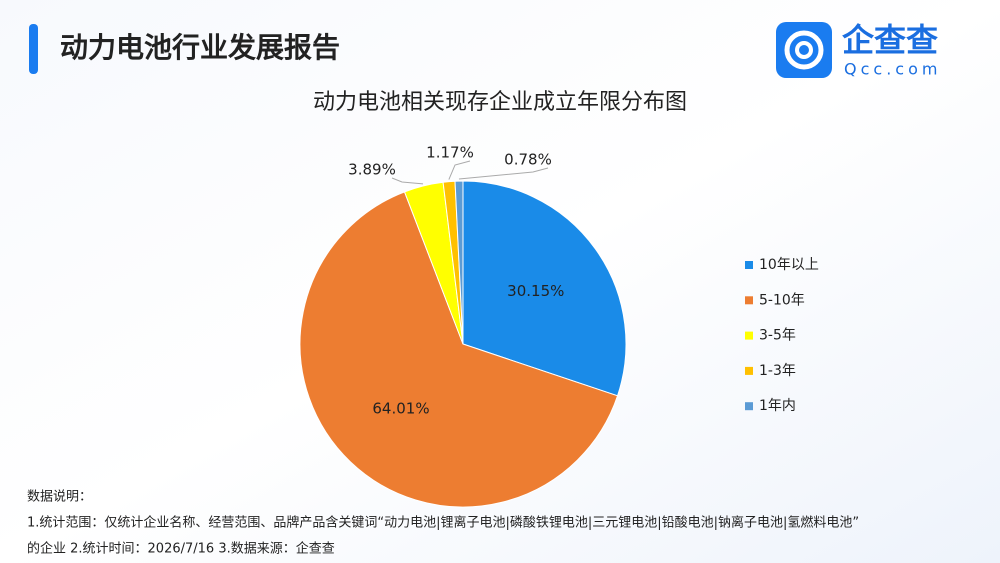 The height and width of the screenshot is (563, 1000). What do you see at coordinates (400, 408) in the screenshot?
I see `data-label: 64.01%` at bounding box center [400, 408].